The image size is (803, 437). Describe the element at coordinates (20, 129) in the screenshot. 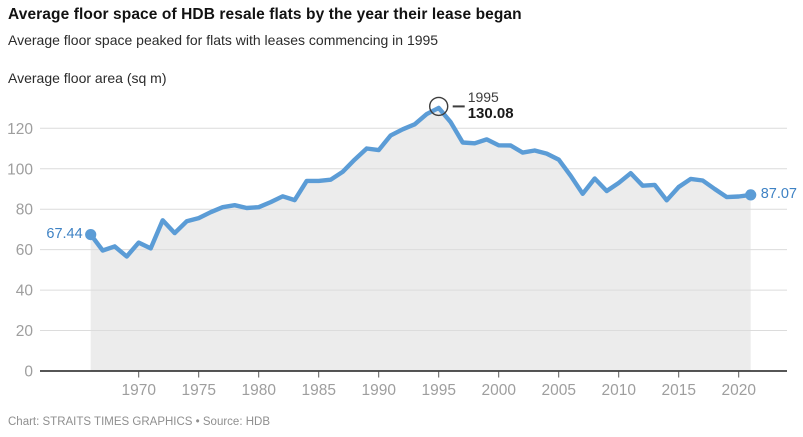

I see `y-tick-label: 120` at that location.